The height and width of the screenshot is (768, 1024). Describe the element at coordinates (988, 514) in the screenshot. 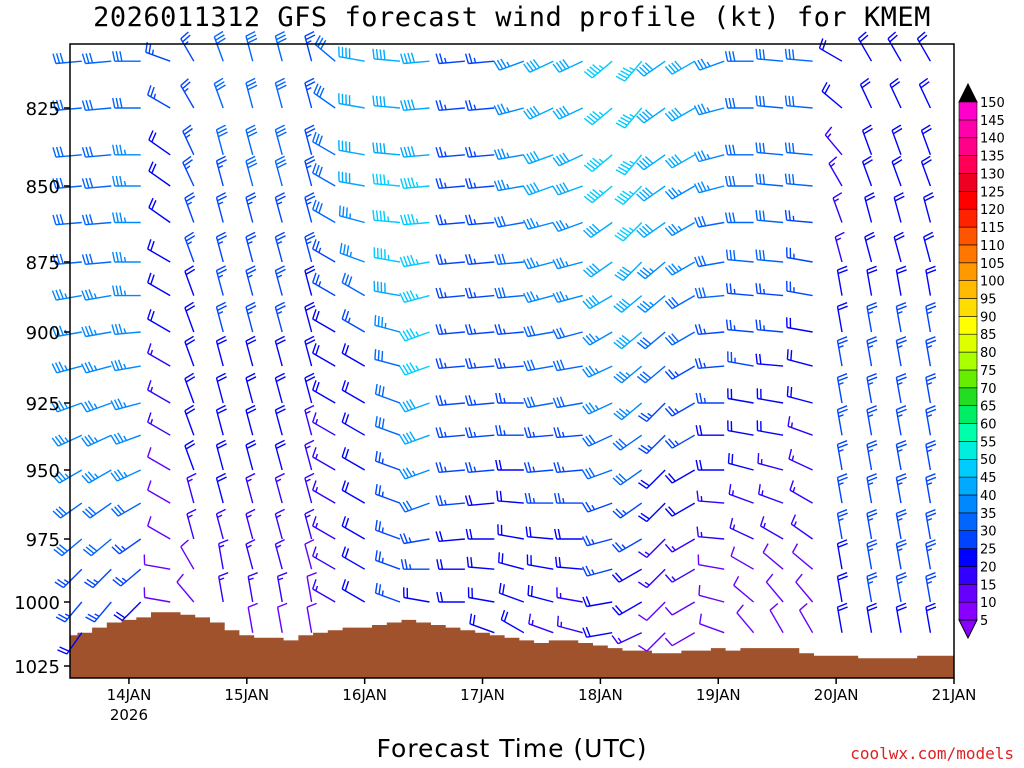

I see `colorbar-label: 35` at that location.